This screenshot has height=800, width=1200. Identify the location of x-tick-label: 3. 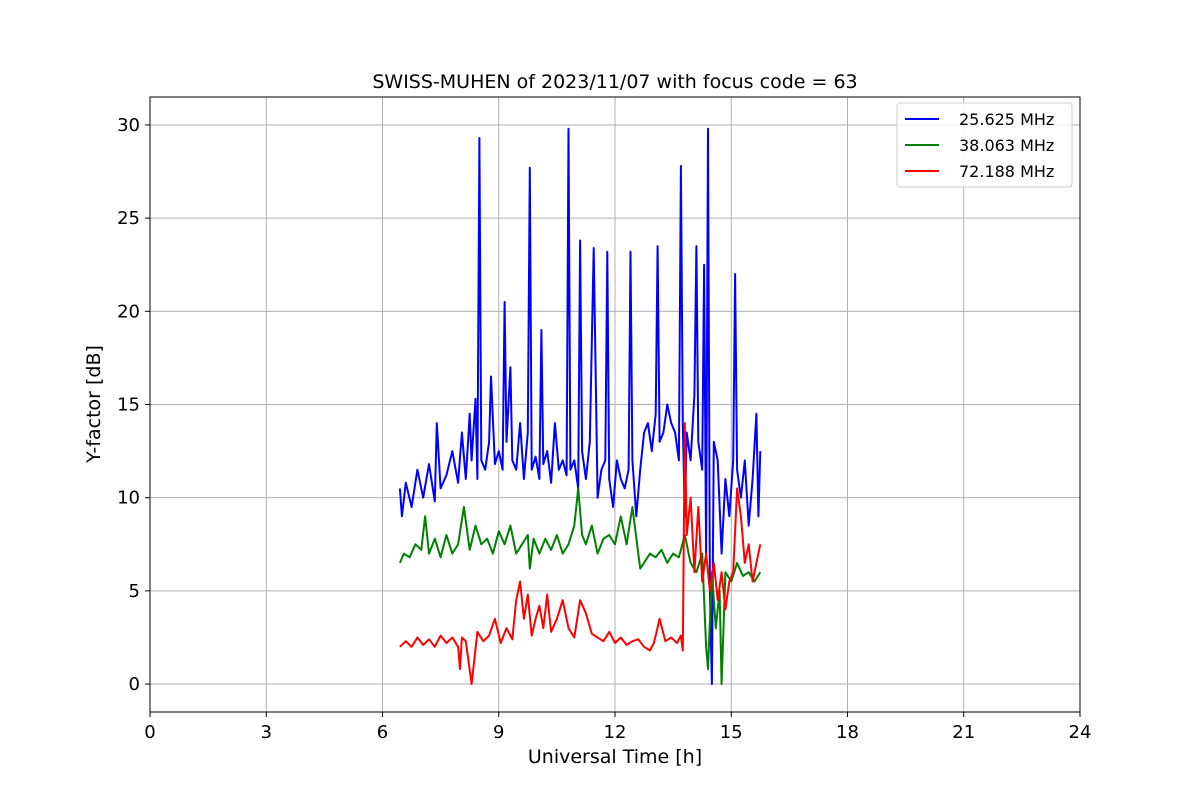
(266, 732).